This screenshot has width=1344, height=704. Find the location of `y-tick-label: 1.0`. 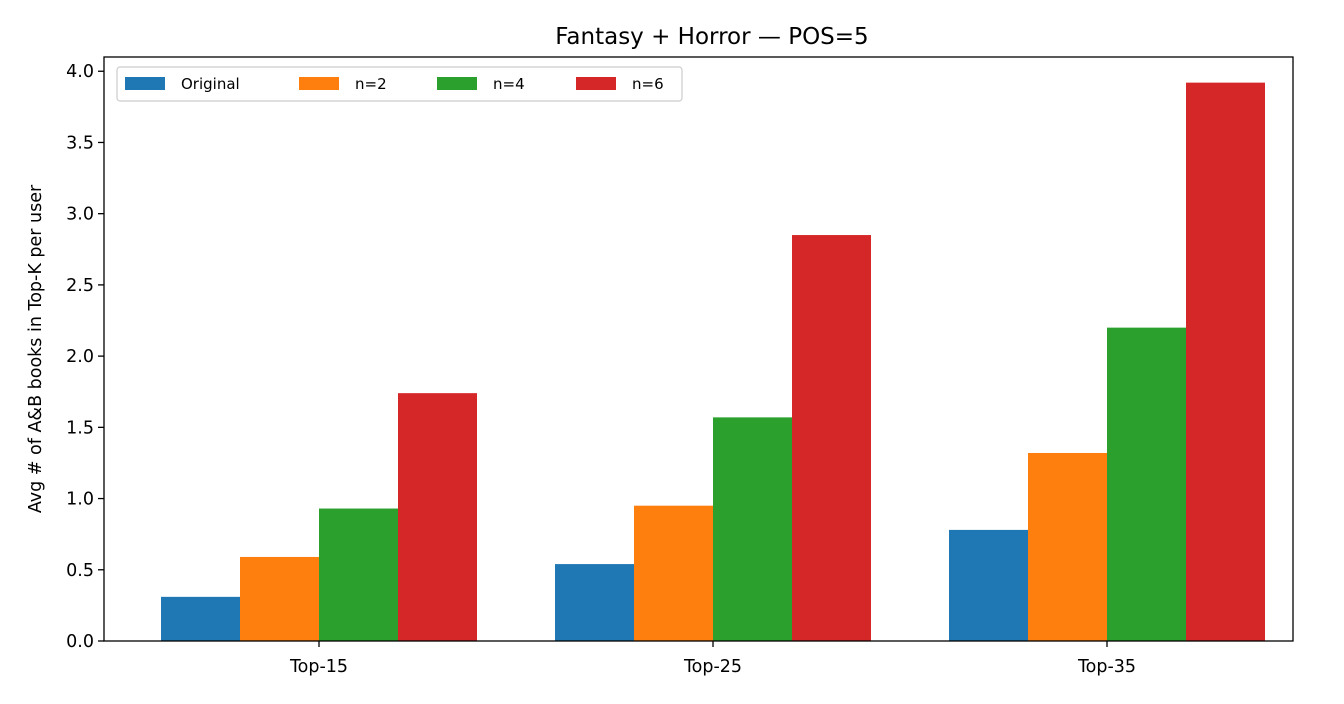

y-tick-label: 1.0 is located at coordinates (80, 500).